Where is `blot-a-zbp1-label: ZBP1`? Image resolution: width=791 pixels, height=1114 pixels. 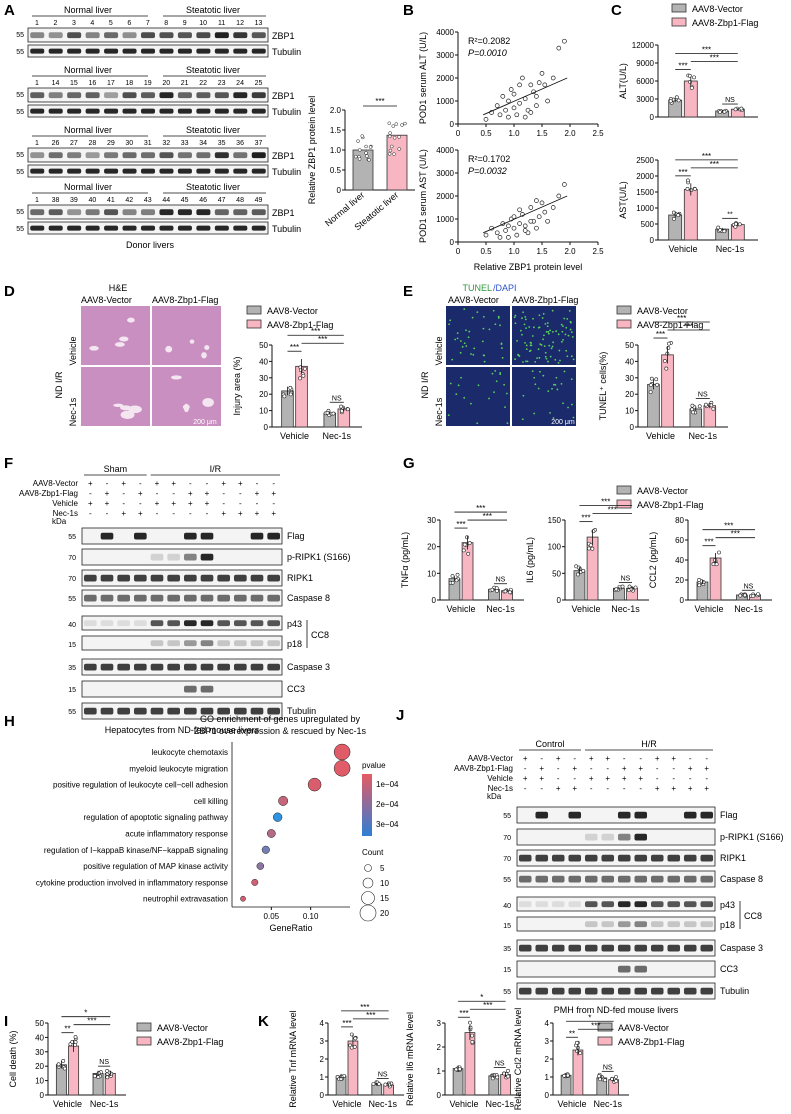
blot-a-zbp1-label: ZBP1 is located at coordinates (283, 213).